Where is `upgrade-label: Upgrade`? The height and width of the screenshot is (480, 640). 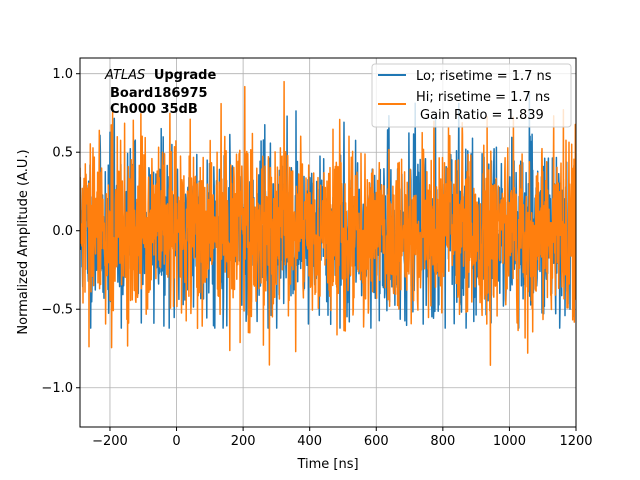 upgrade-label: Upgrade is located at coordinates (185, 75).